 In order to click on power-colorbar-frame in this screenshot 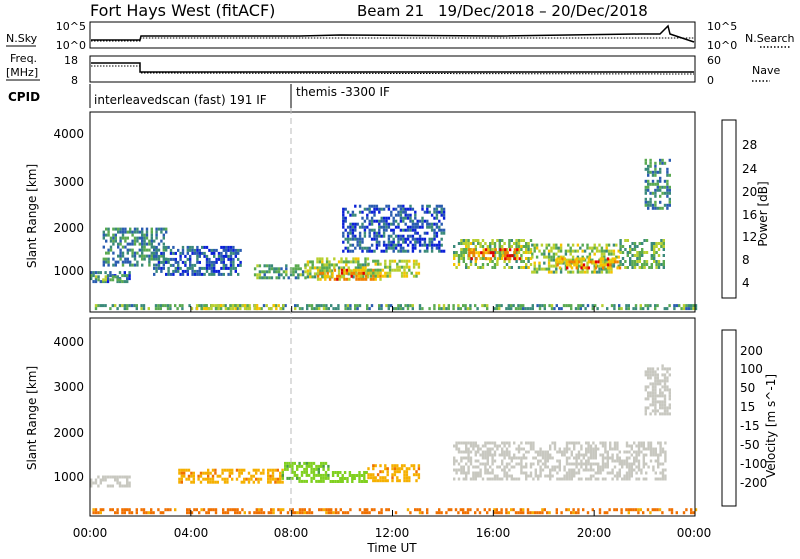, I will do `click(729, 209)`.